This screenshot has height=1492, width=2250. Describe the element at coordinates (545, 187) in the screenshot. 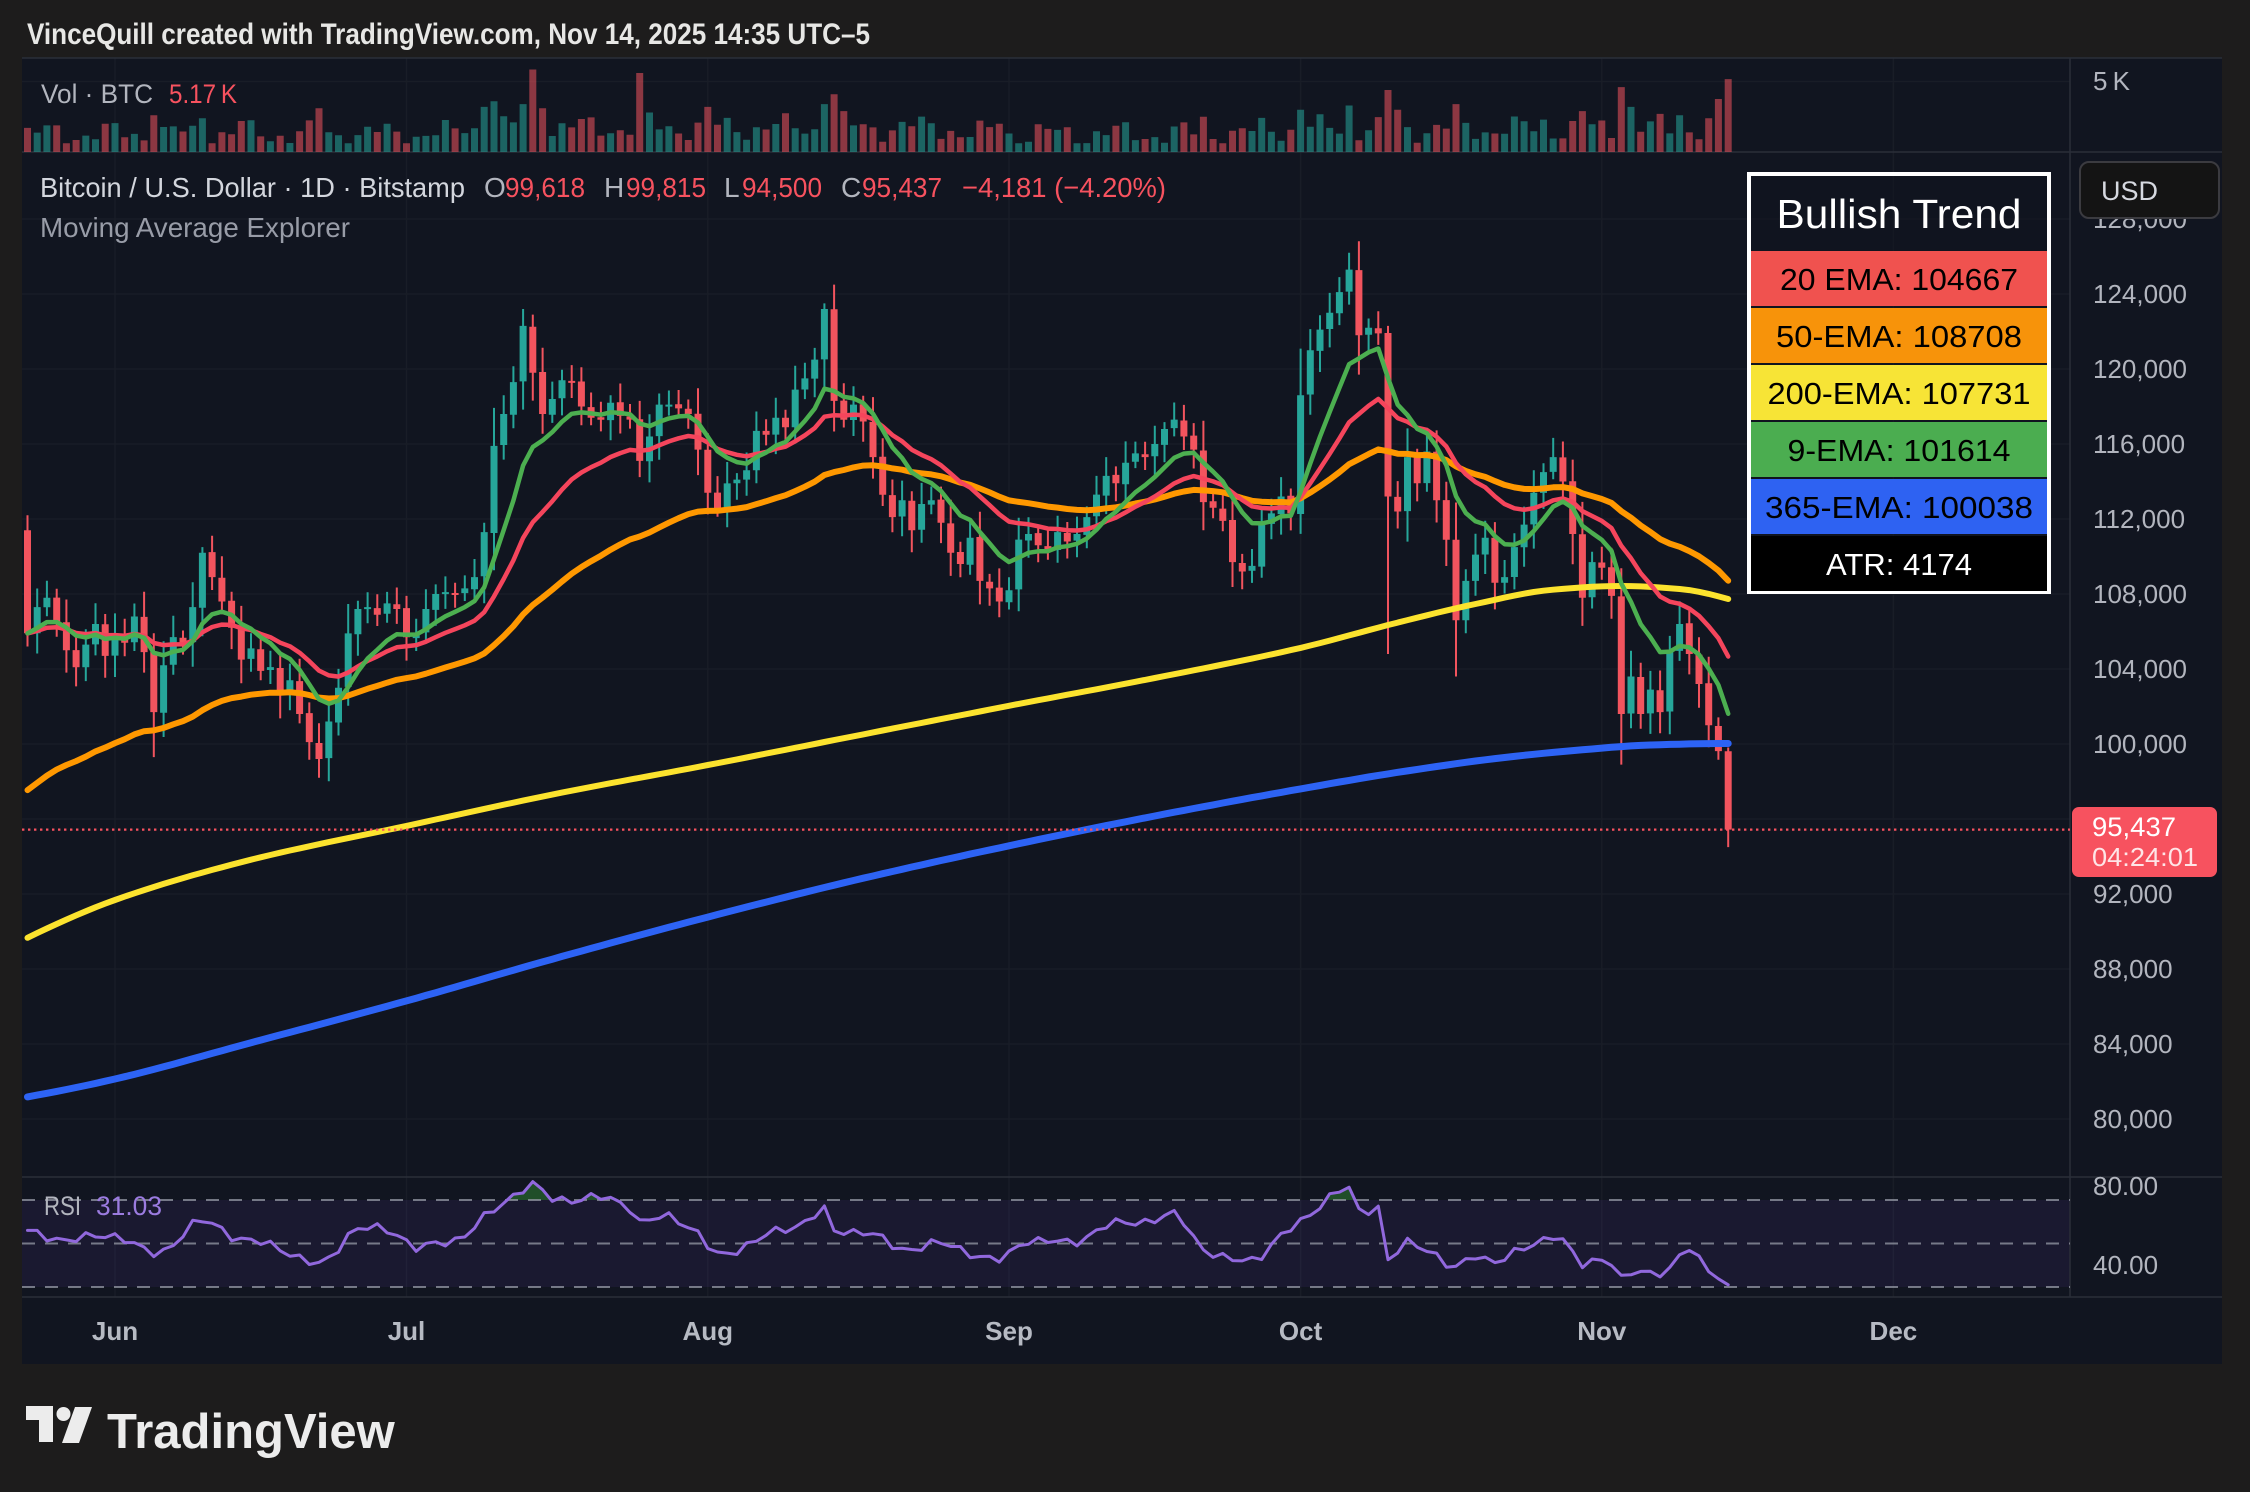

I see `svg-text: 99,618` at that location.